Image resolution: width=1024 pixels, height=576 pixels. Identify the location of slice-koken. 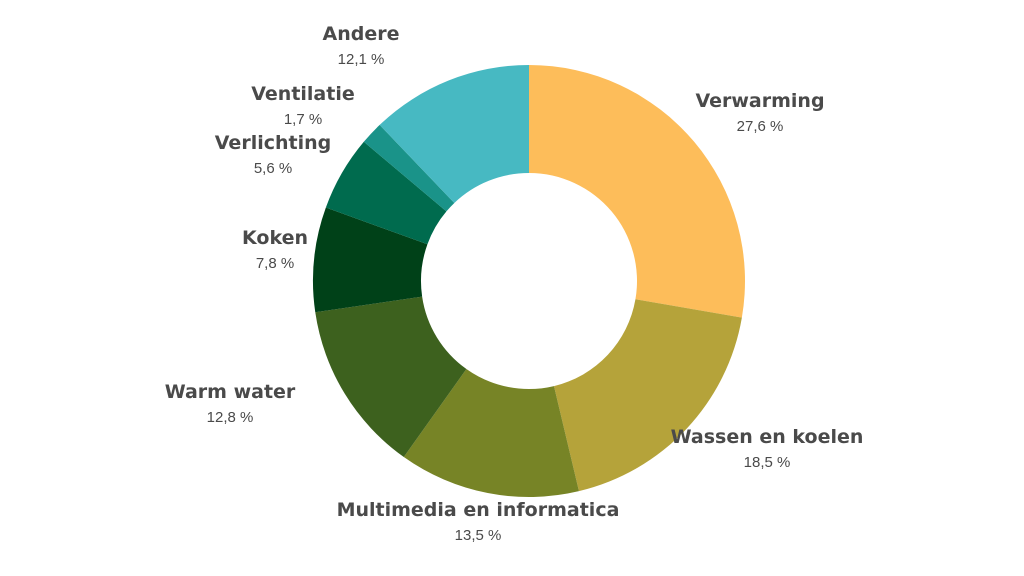
(370, 260).